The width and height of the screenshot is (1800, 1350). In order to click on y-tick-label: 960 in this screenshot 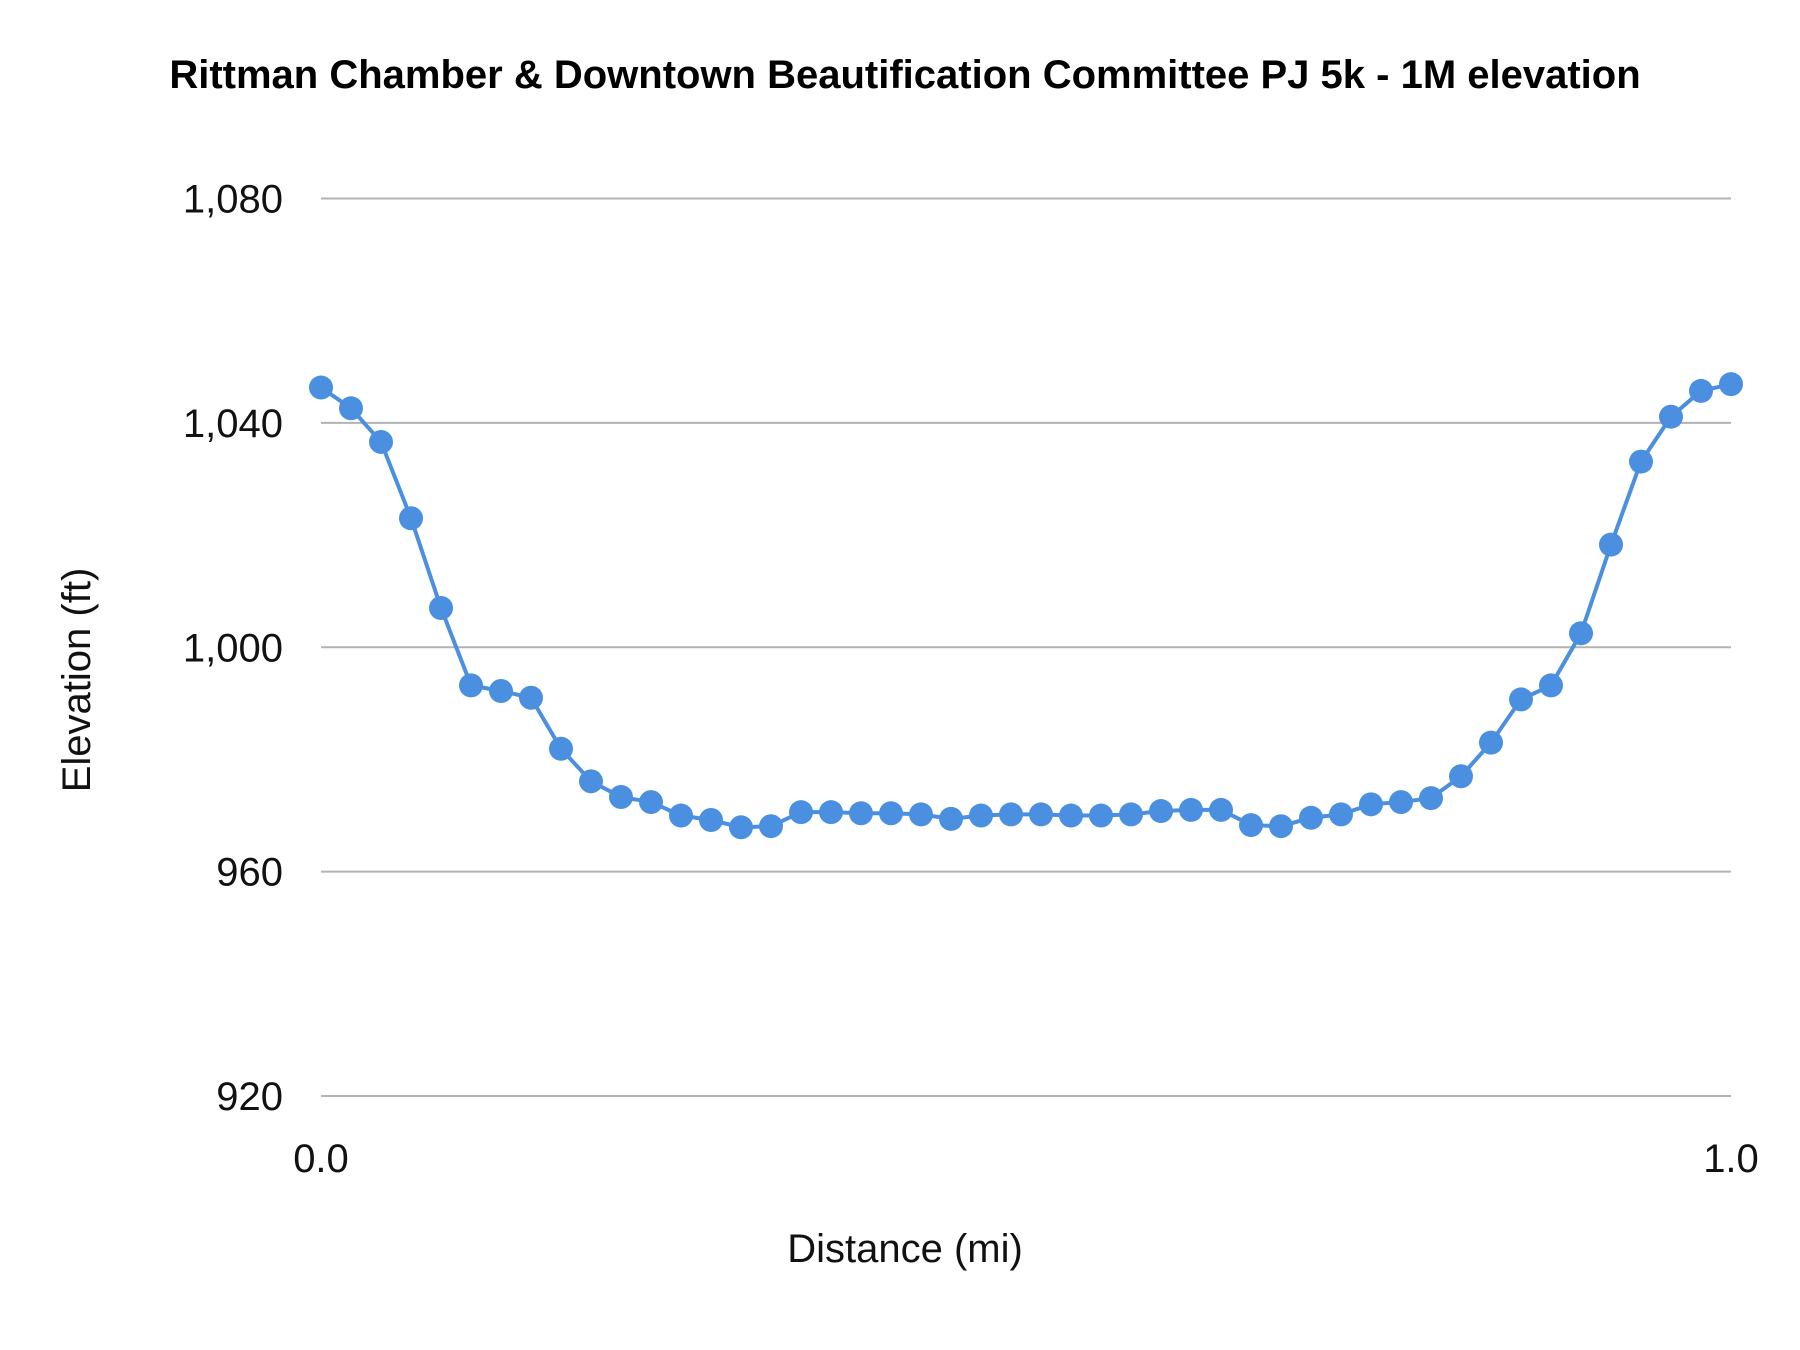, I will do `click(249, 873)`.